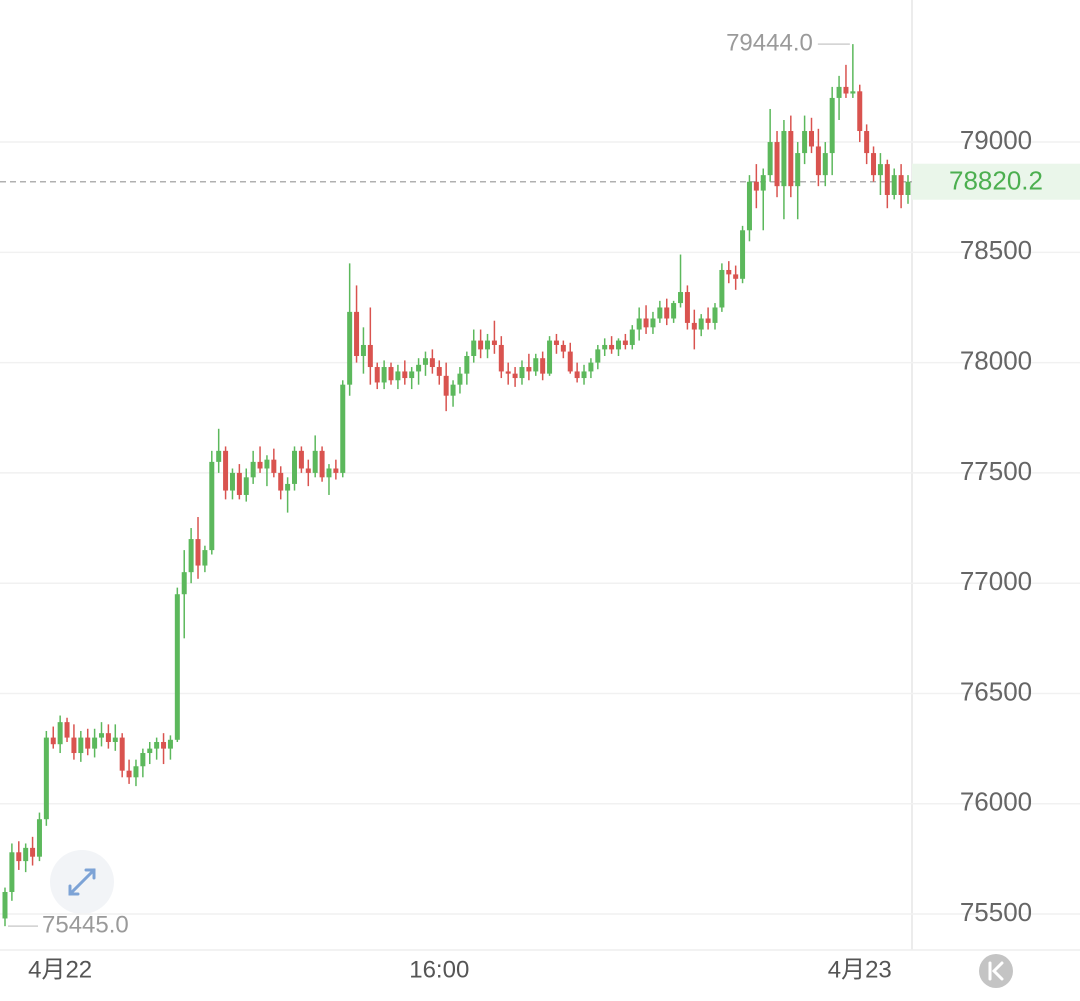 Image resolution: width=1080 pixels, height=1001 pixels. Describe the element at coordinates (996, 802) in the screenshot. I see `y-tick-label: 76000` at that location.